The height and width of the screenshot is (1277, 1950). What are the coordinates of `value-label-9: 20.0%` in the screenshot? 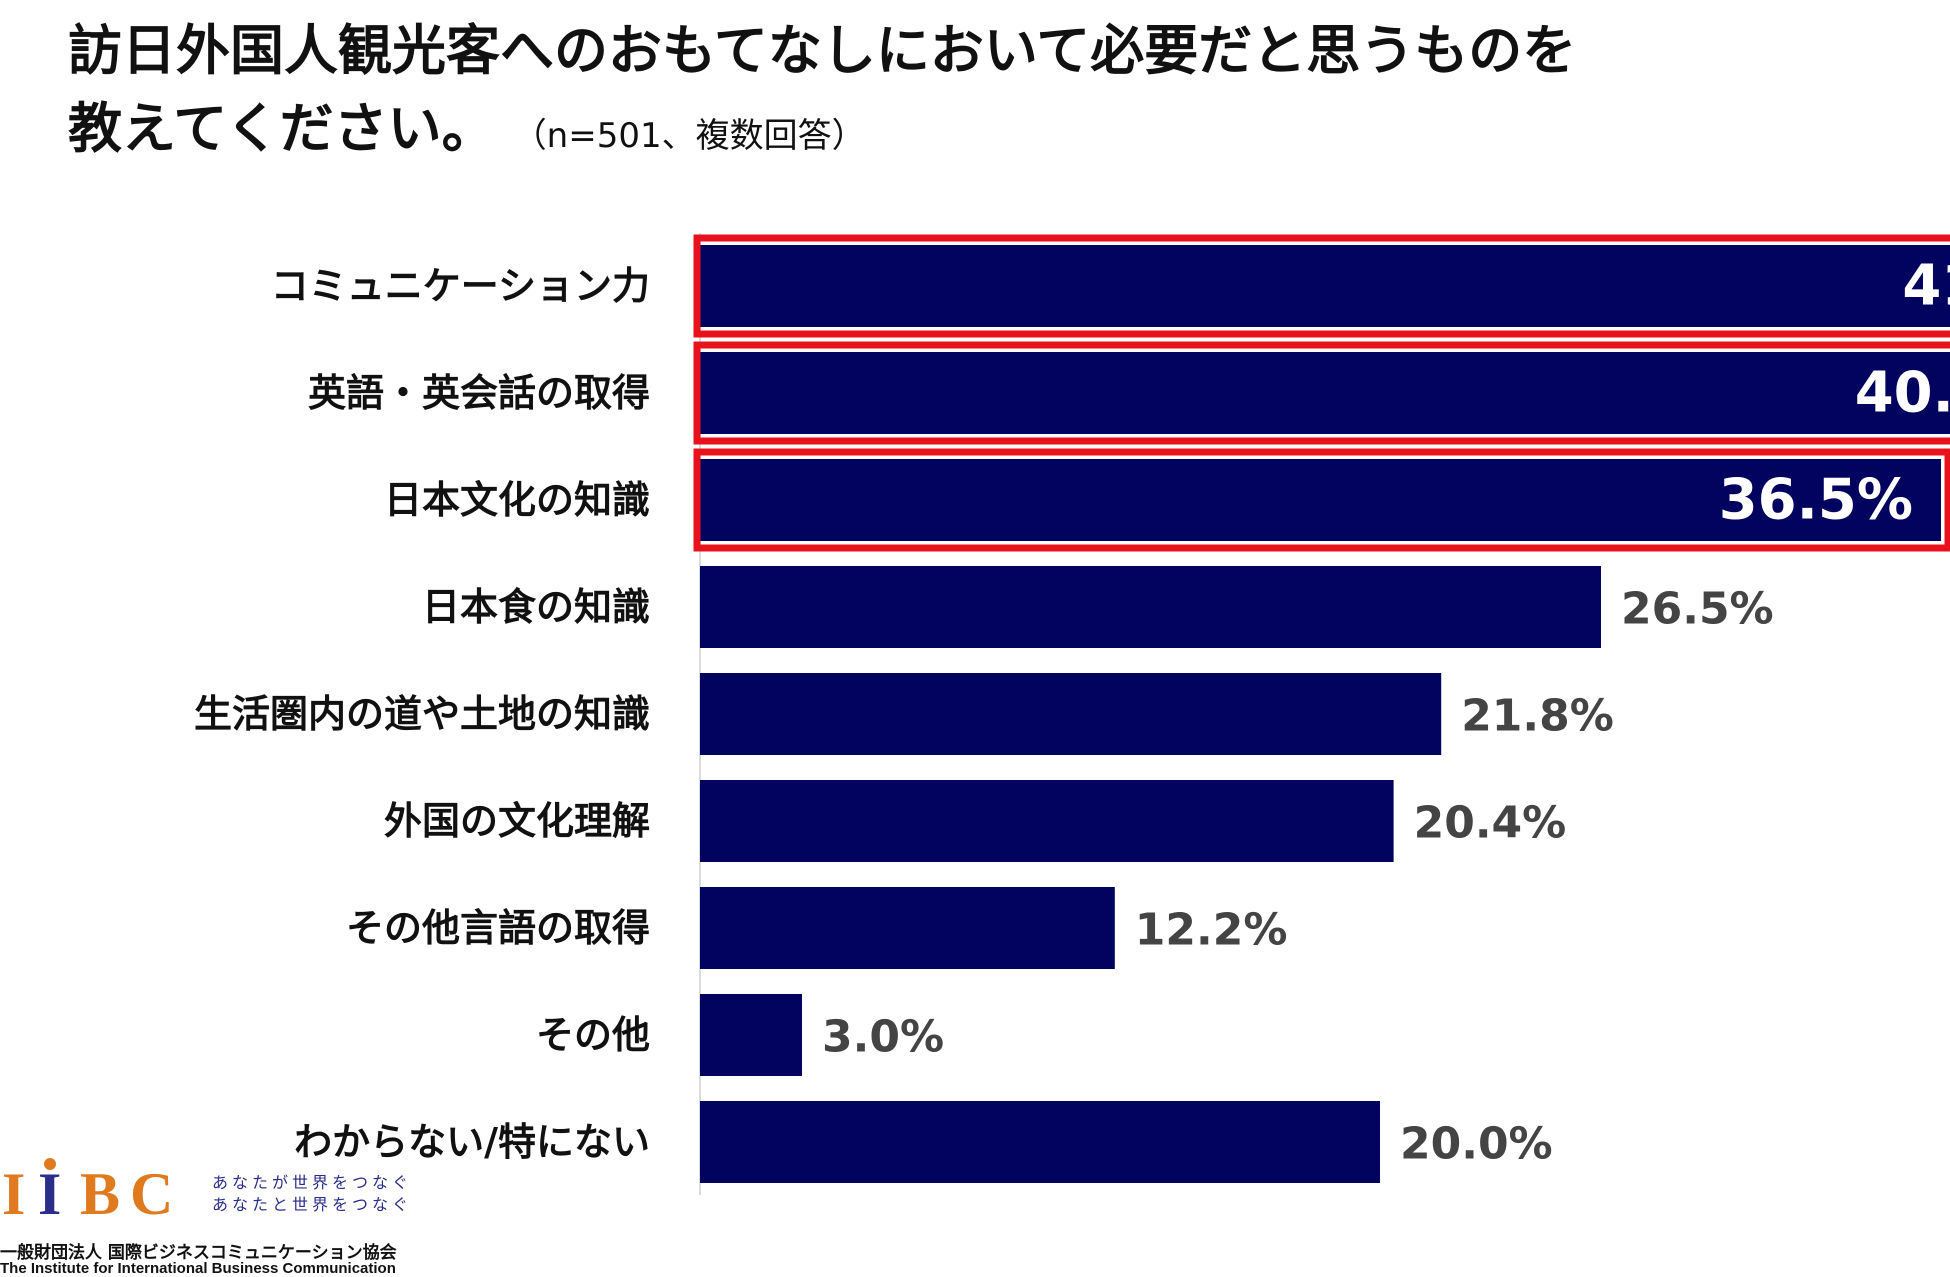 It's located at (1476, 1144).